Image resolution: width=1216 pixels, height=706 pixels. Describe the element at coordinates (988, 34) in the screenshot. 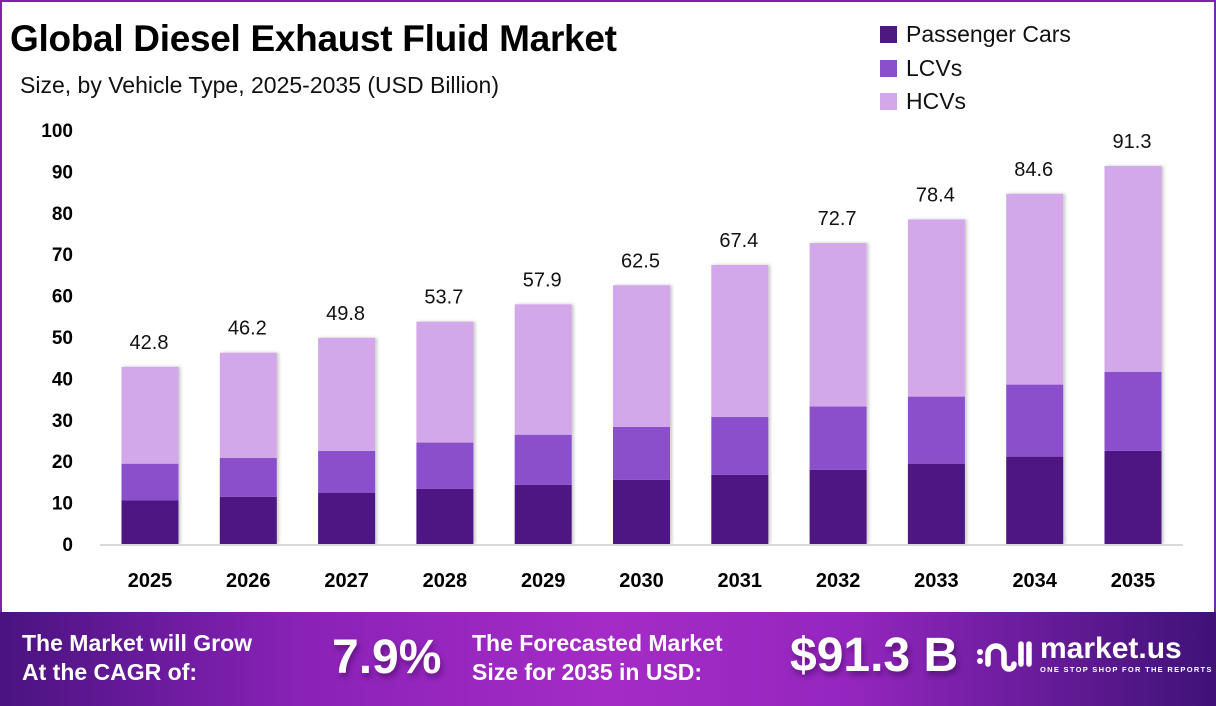

I see `legend-label: Passenger Cars` at that location.